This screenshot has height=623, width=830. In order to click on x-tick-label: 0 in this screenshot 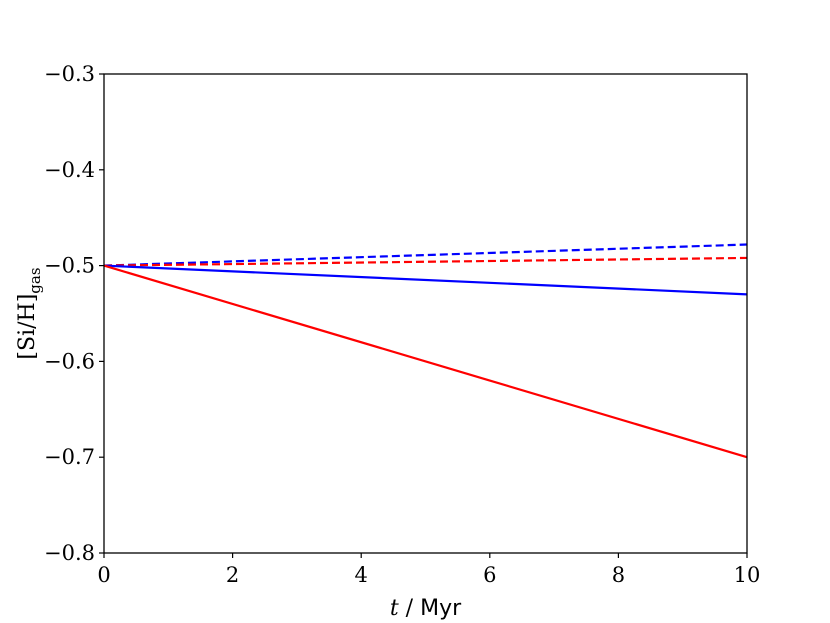, I will do `click(103, 575)`.